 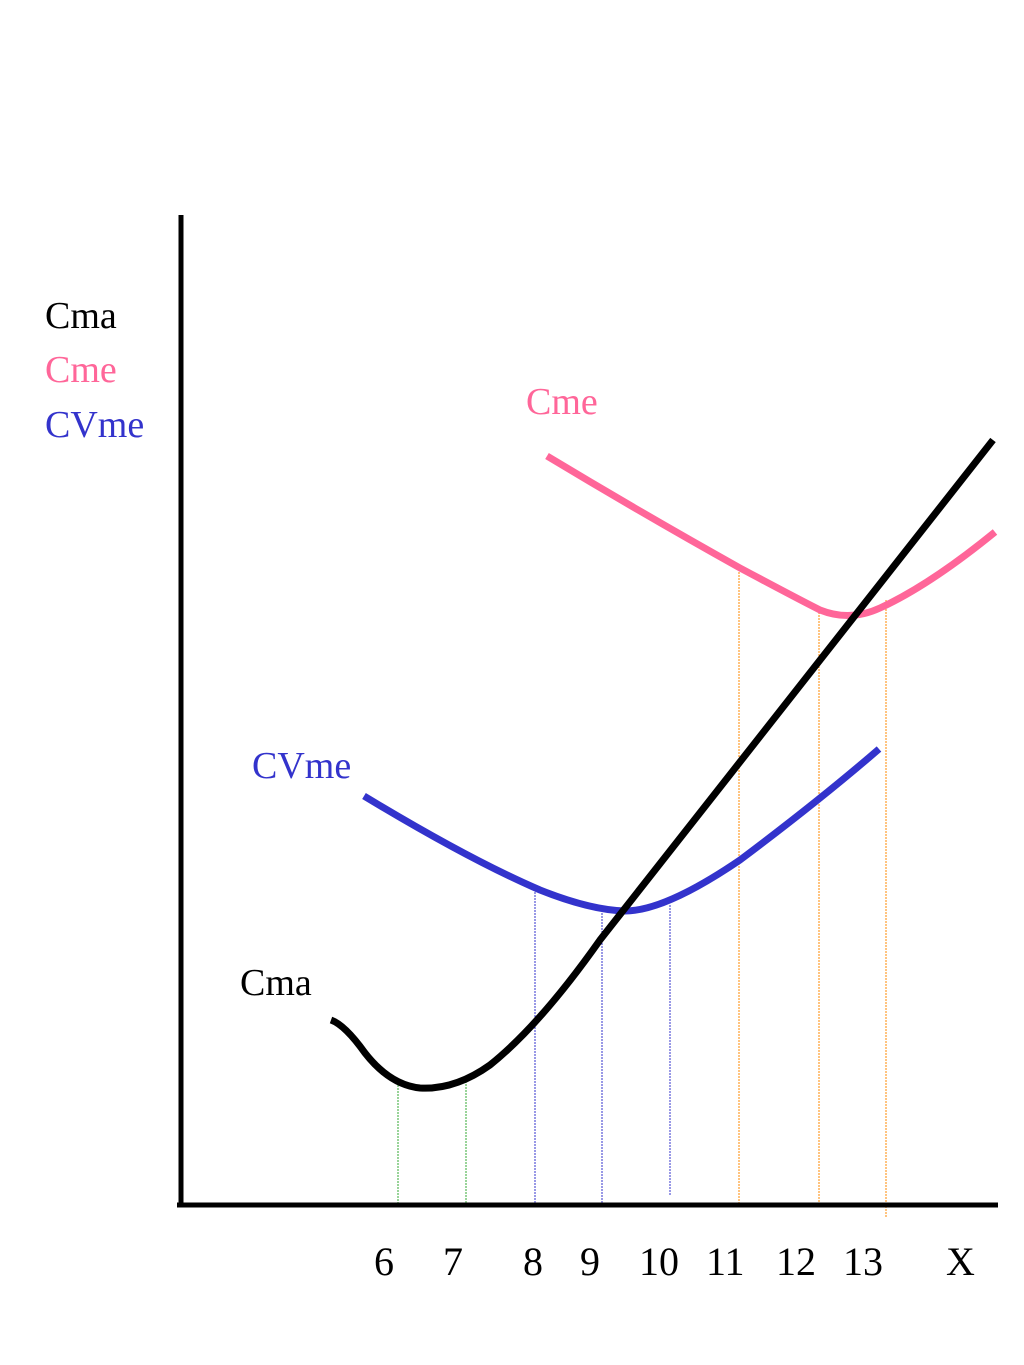 What do you see at coordinates (276, 983) in the screenshot?
I see `cma-curve-label: Cma` at bounding box center [276, 983].